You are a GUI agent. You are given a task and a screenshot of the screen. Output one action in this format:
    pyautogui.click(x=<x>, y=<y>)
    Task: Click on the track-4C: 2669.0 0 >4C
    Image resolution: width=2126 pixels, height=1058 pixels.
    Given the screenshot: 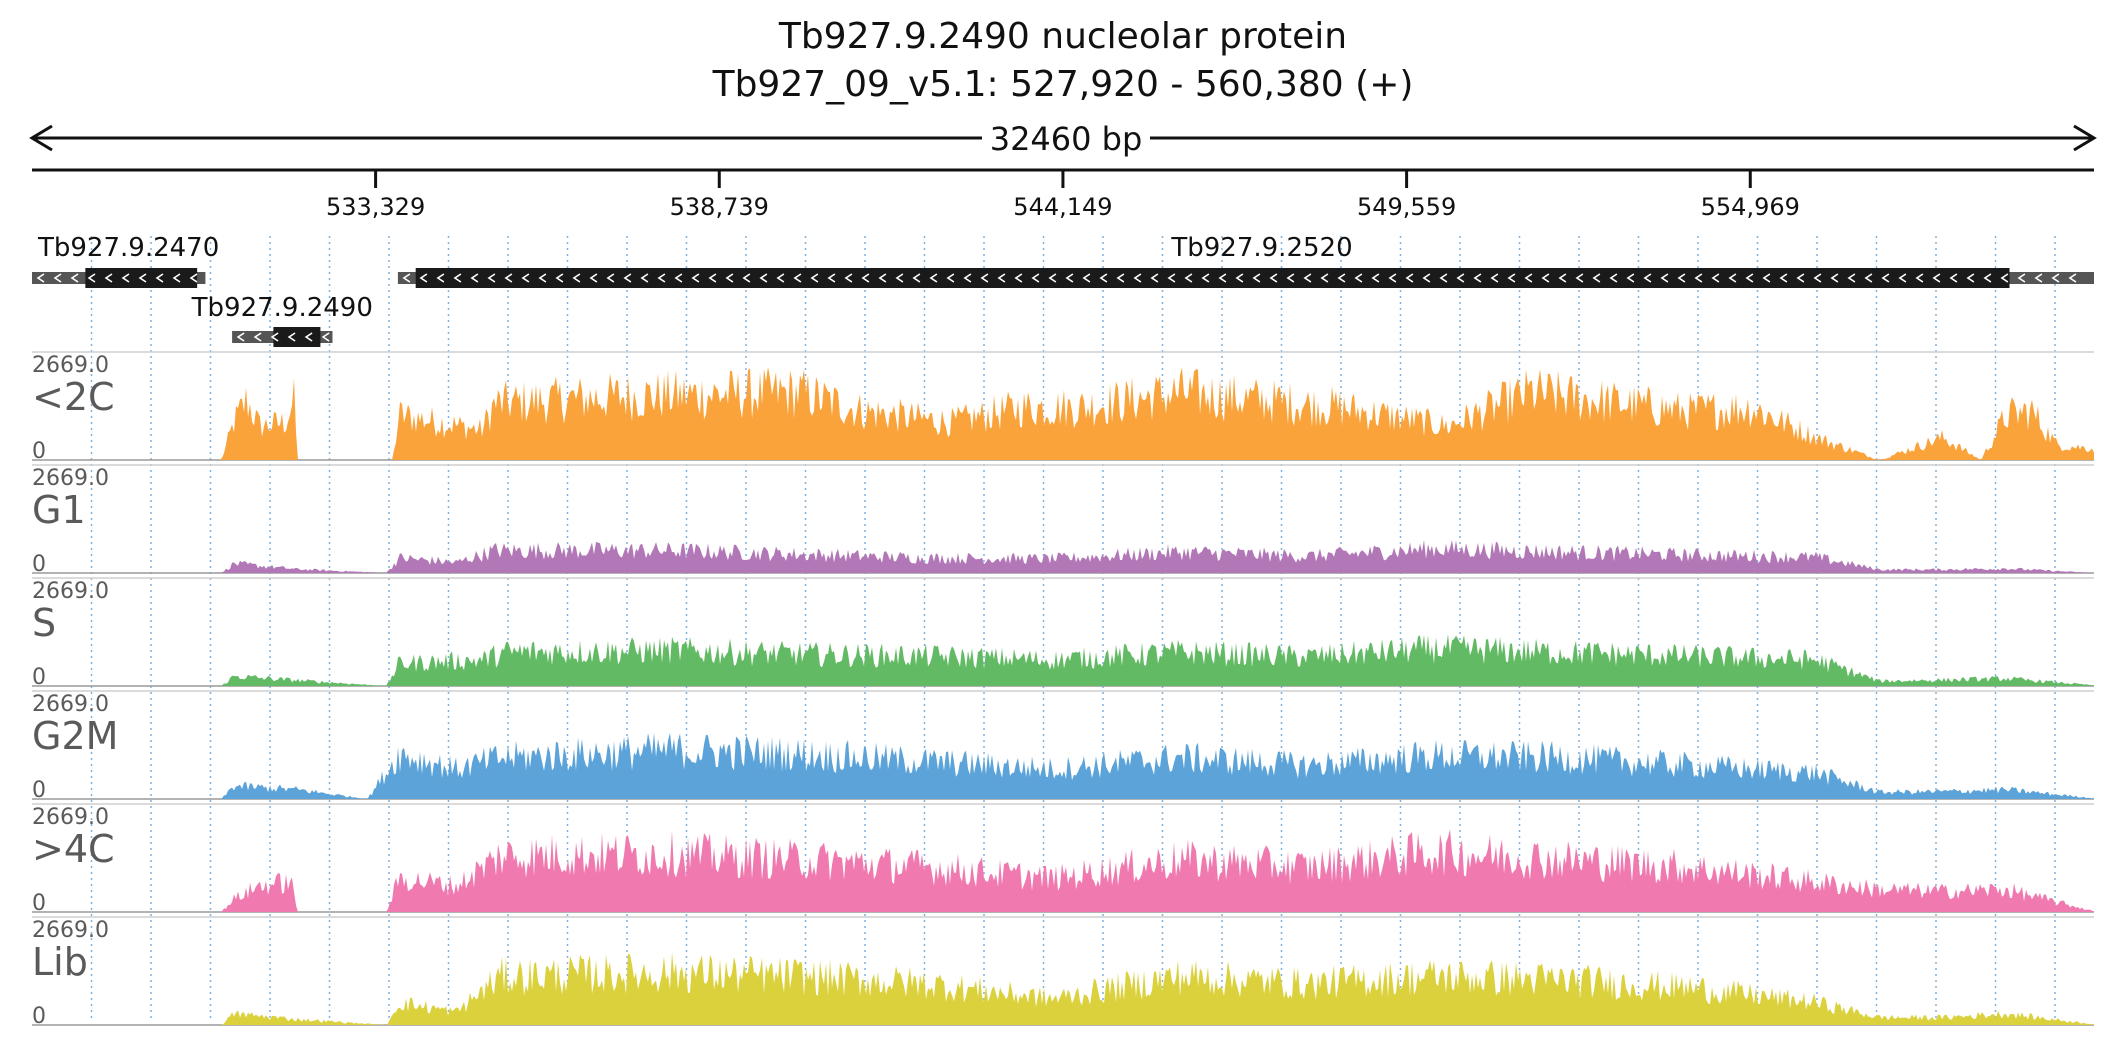 What is the action you would take?
    pyautogui.click(x=1063, y=859)
    